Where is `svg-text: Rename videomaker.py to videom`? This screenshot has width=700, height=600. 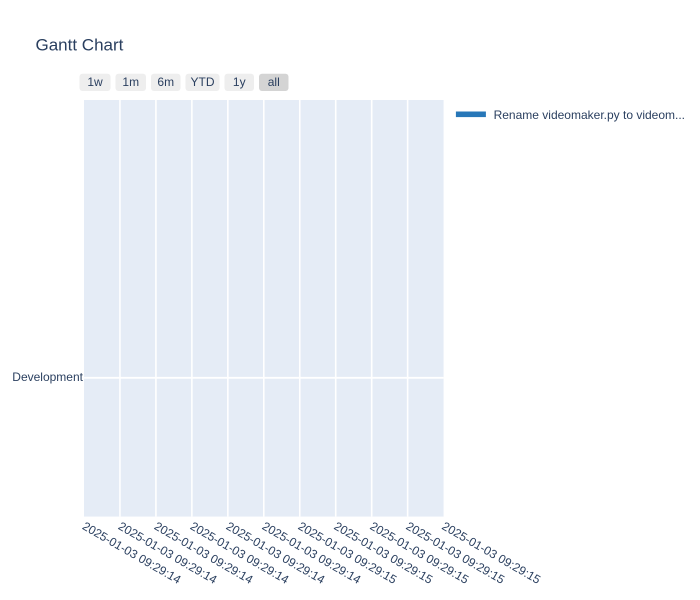
svg-text: Rename videomaker.py to videom is located at coordinates (589, 115).